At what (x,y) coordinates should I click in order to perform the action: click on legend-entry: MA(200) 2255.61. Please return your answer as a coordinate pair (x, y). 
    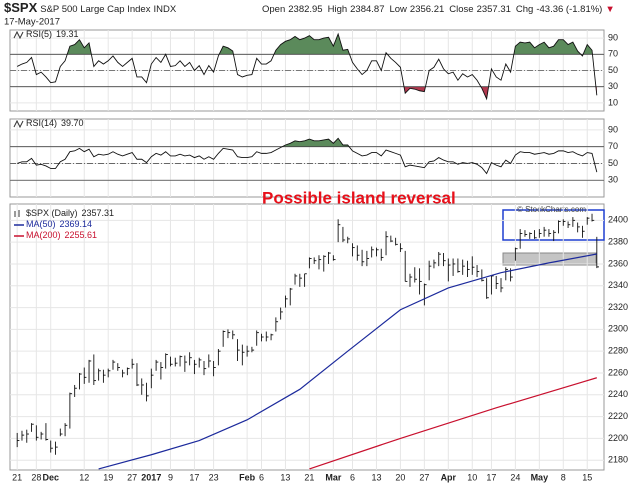
    Looking at the image, I should click on (61, 235).